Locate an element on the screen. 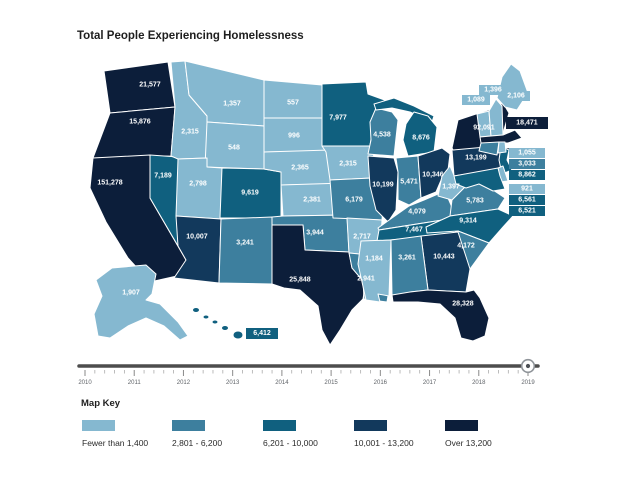  state-vermont-callout: 1,089 is located at coordinates (476, 100).